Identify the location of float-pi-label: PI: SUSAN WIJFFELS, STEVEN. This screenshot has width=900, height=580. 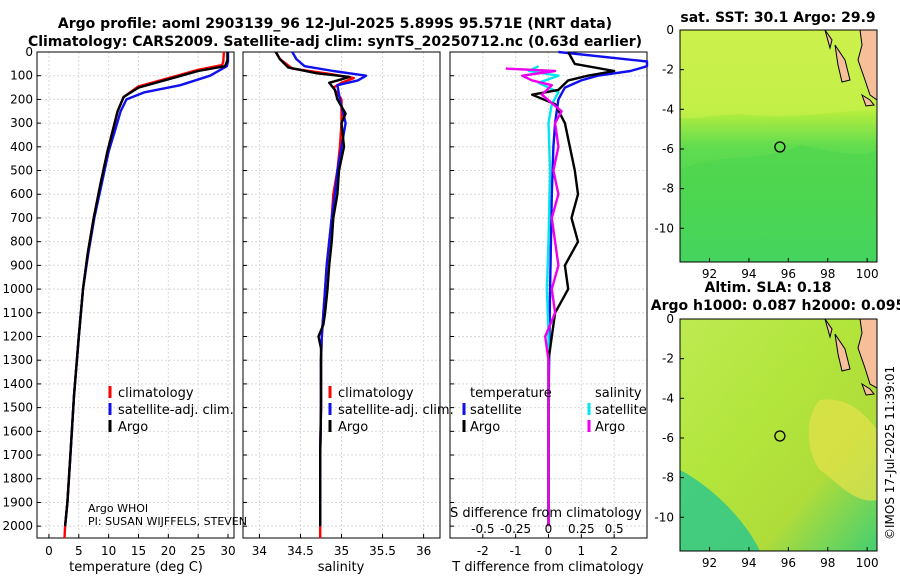
(167, 521).